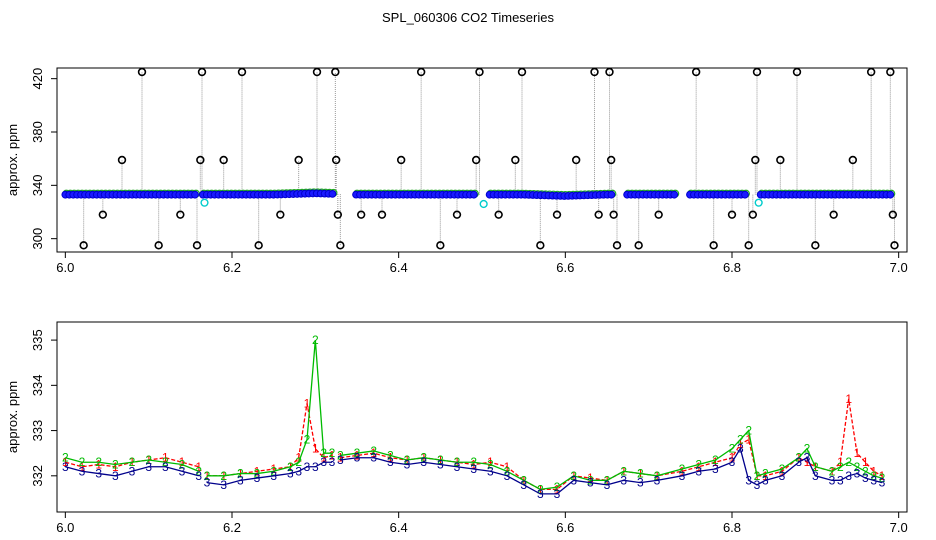 The width and height of the screenshot is (936, 540). I want to click on top-y-axis: 300 340 380 420, so click(43, 159).